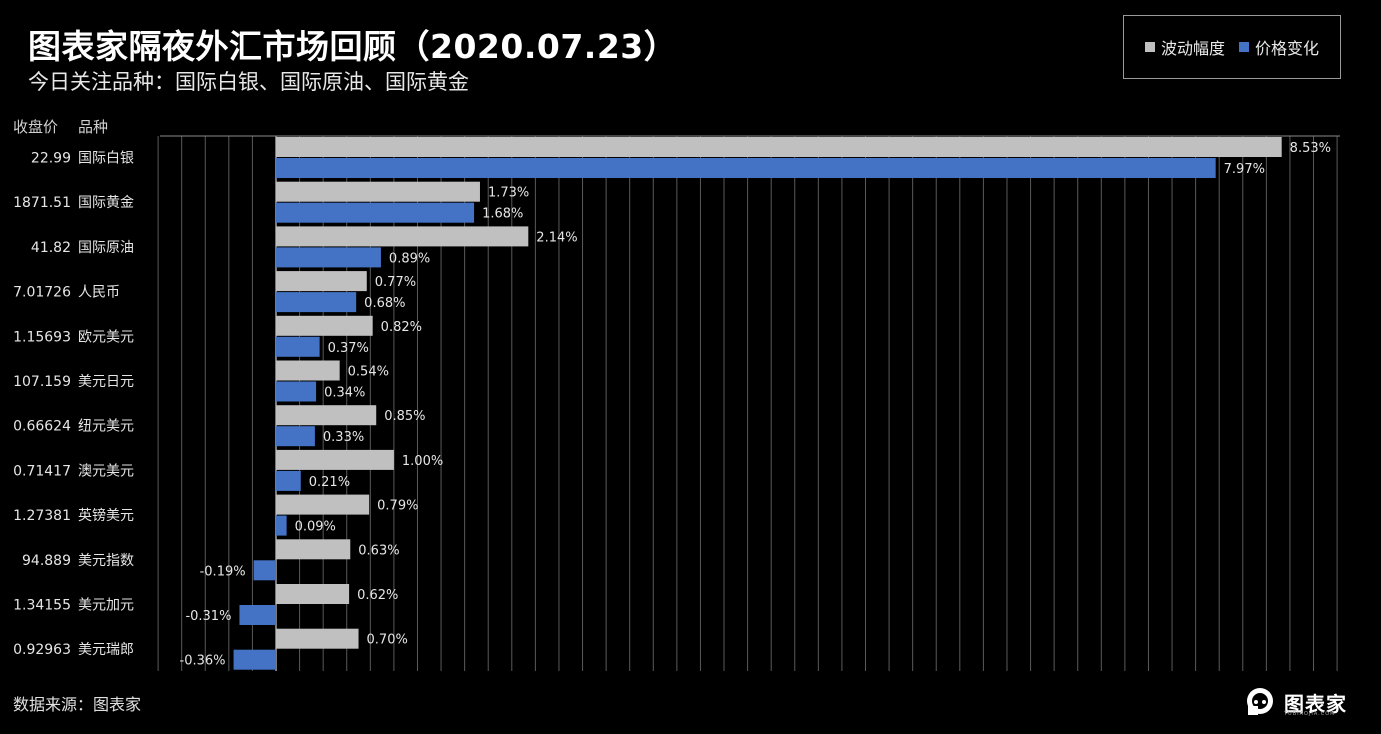 Image resolution: width=1381 pixels, height=734 pixels. What do you see at coordinates (106, 471) in the screenshot?
I see `instrument-name-7: 澳元美元` at bounding box center [106, 471].